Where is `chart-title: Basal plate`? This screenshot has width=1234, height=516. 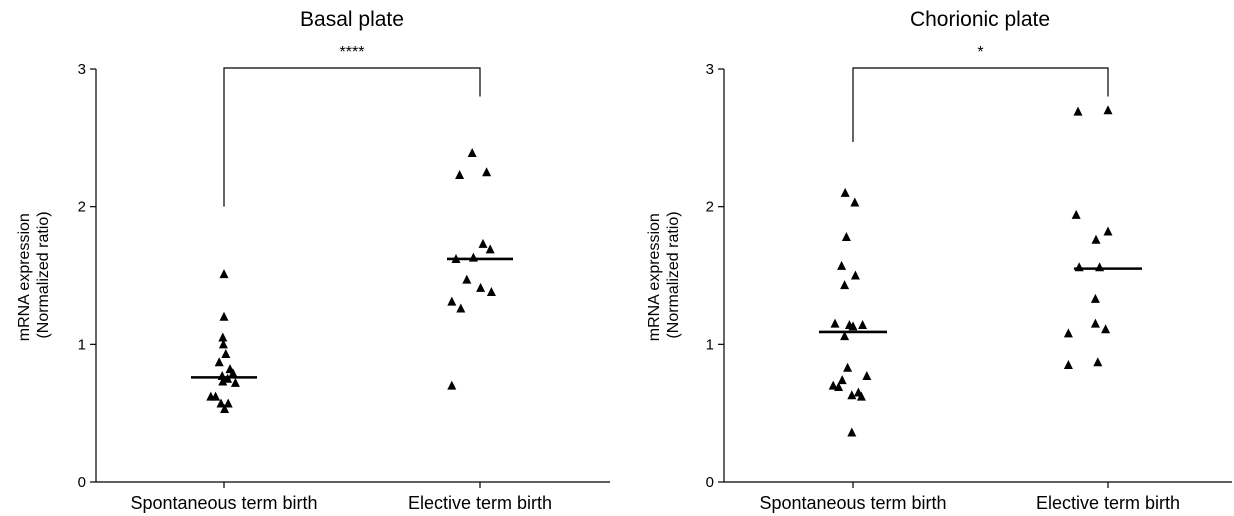
chart-title: Basal plate is located at coordinates (352, 19).